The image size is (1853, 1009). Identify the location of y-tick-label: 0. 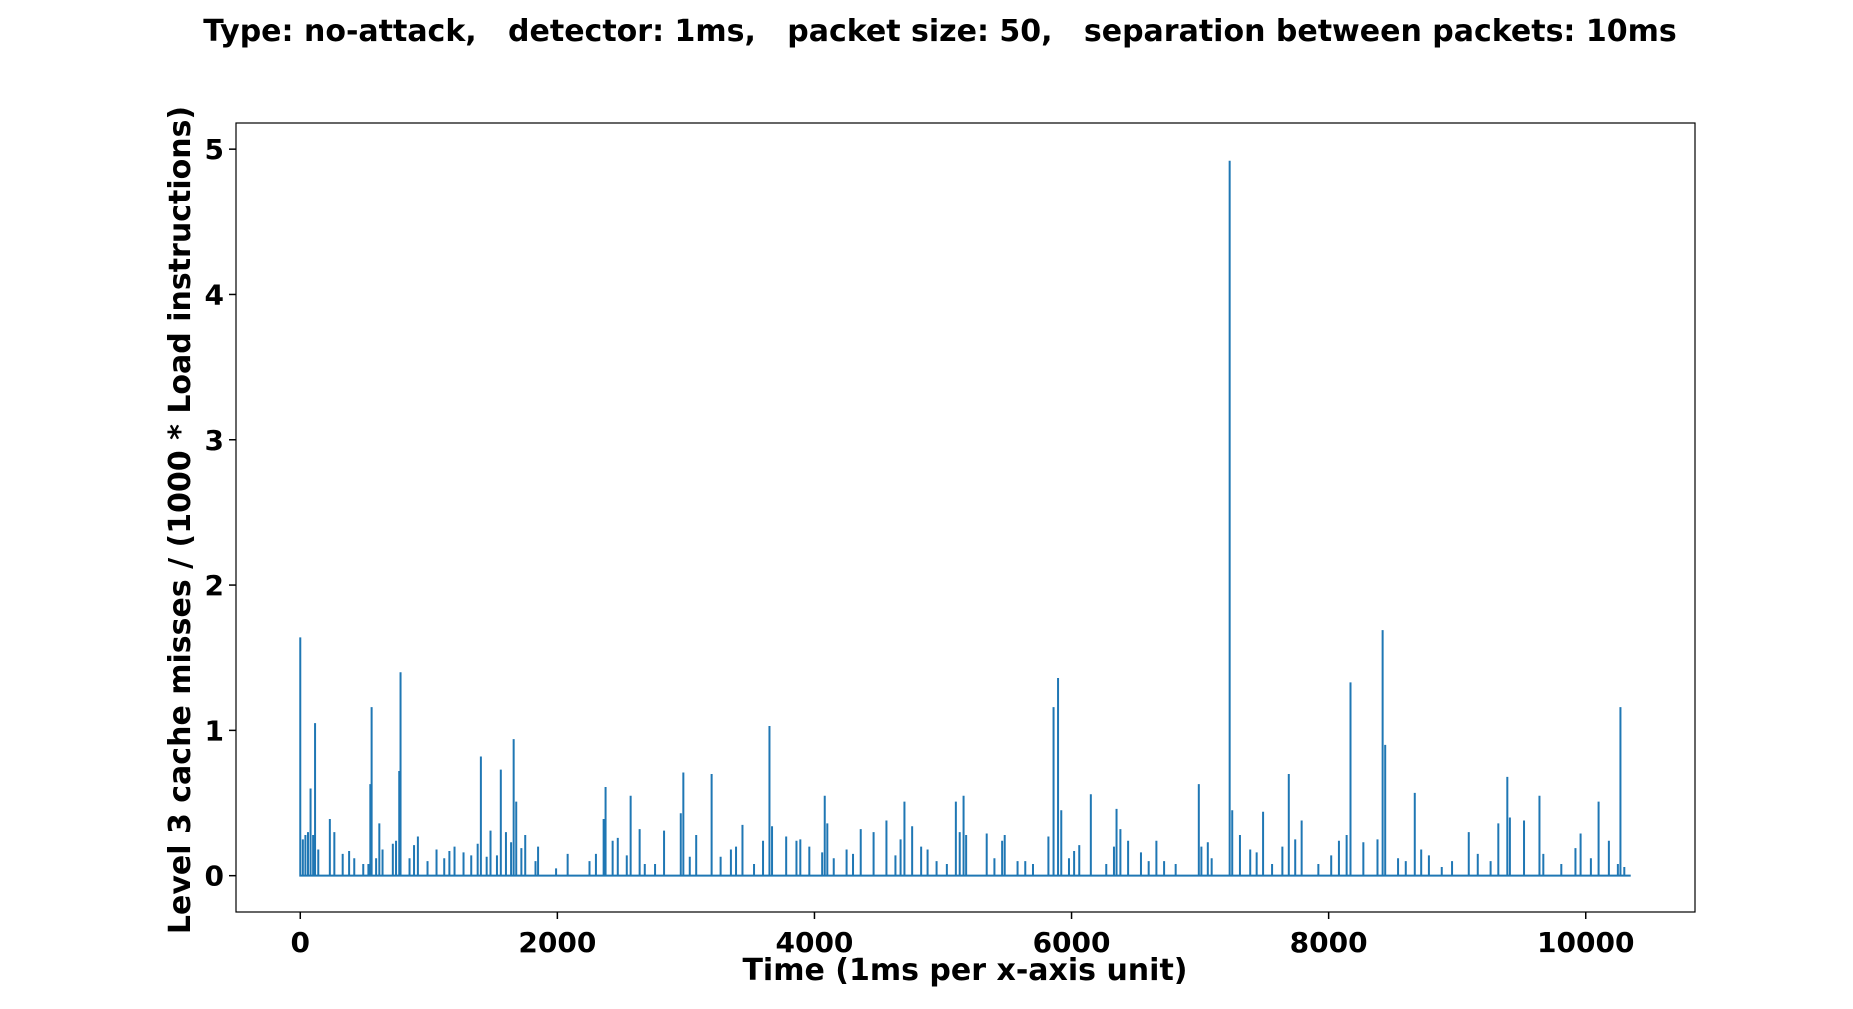
(214, 876).